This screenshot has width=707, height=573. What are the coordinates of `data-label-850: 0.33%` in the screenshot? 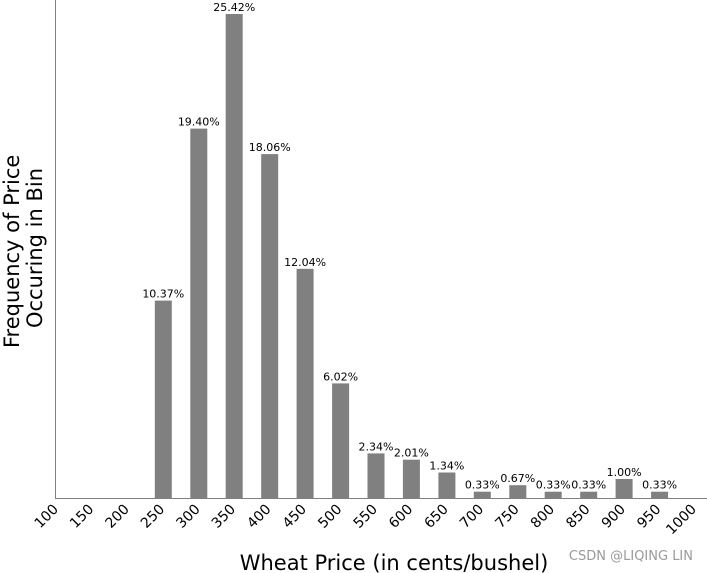 It's located at (588, 485).